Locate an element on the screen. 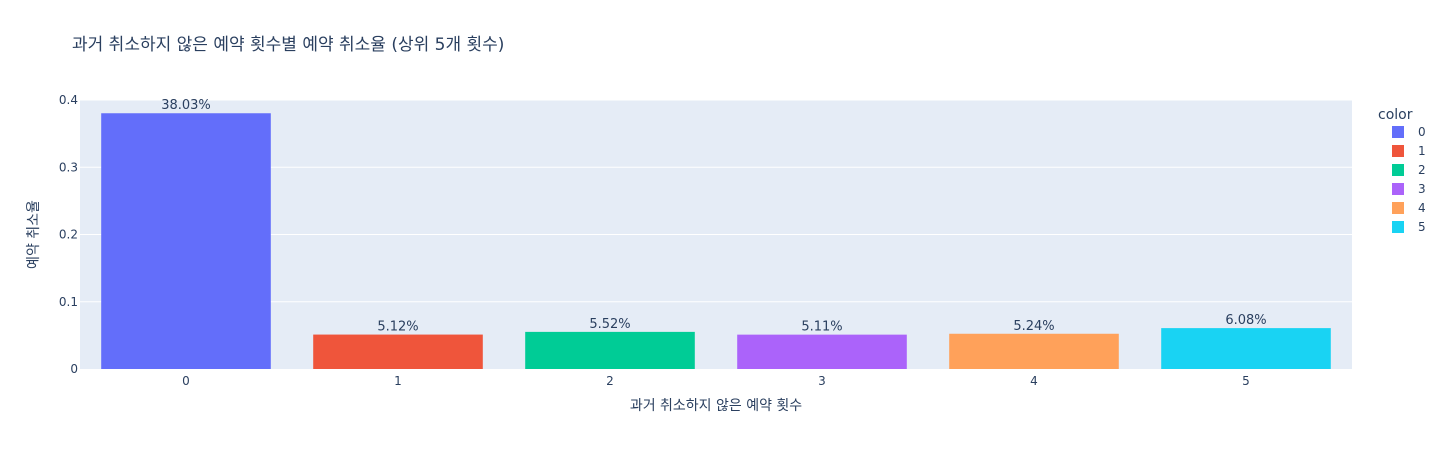 Image resolution: width=1443 pixels, height=450 pixels. legend-label: 2 is located at coordinates (1422, 170).